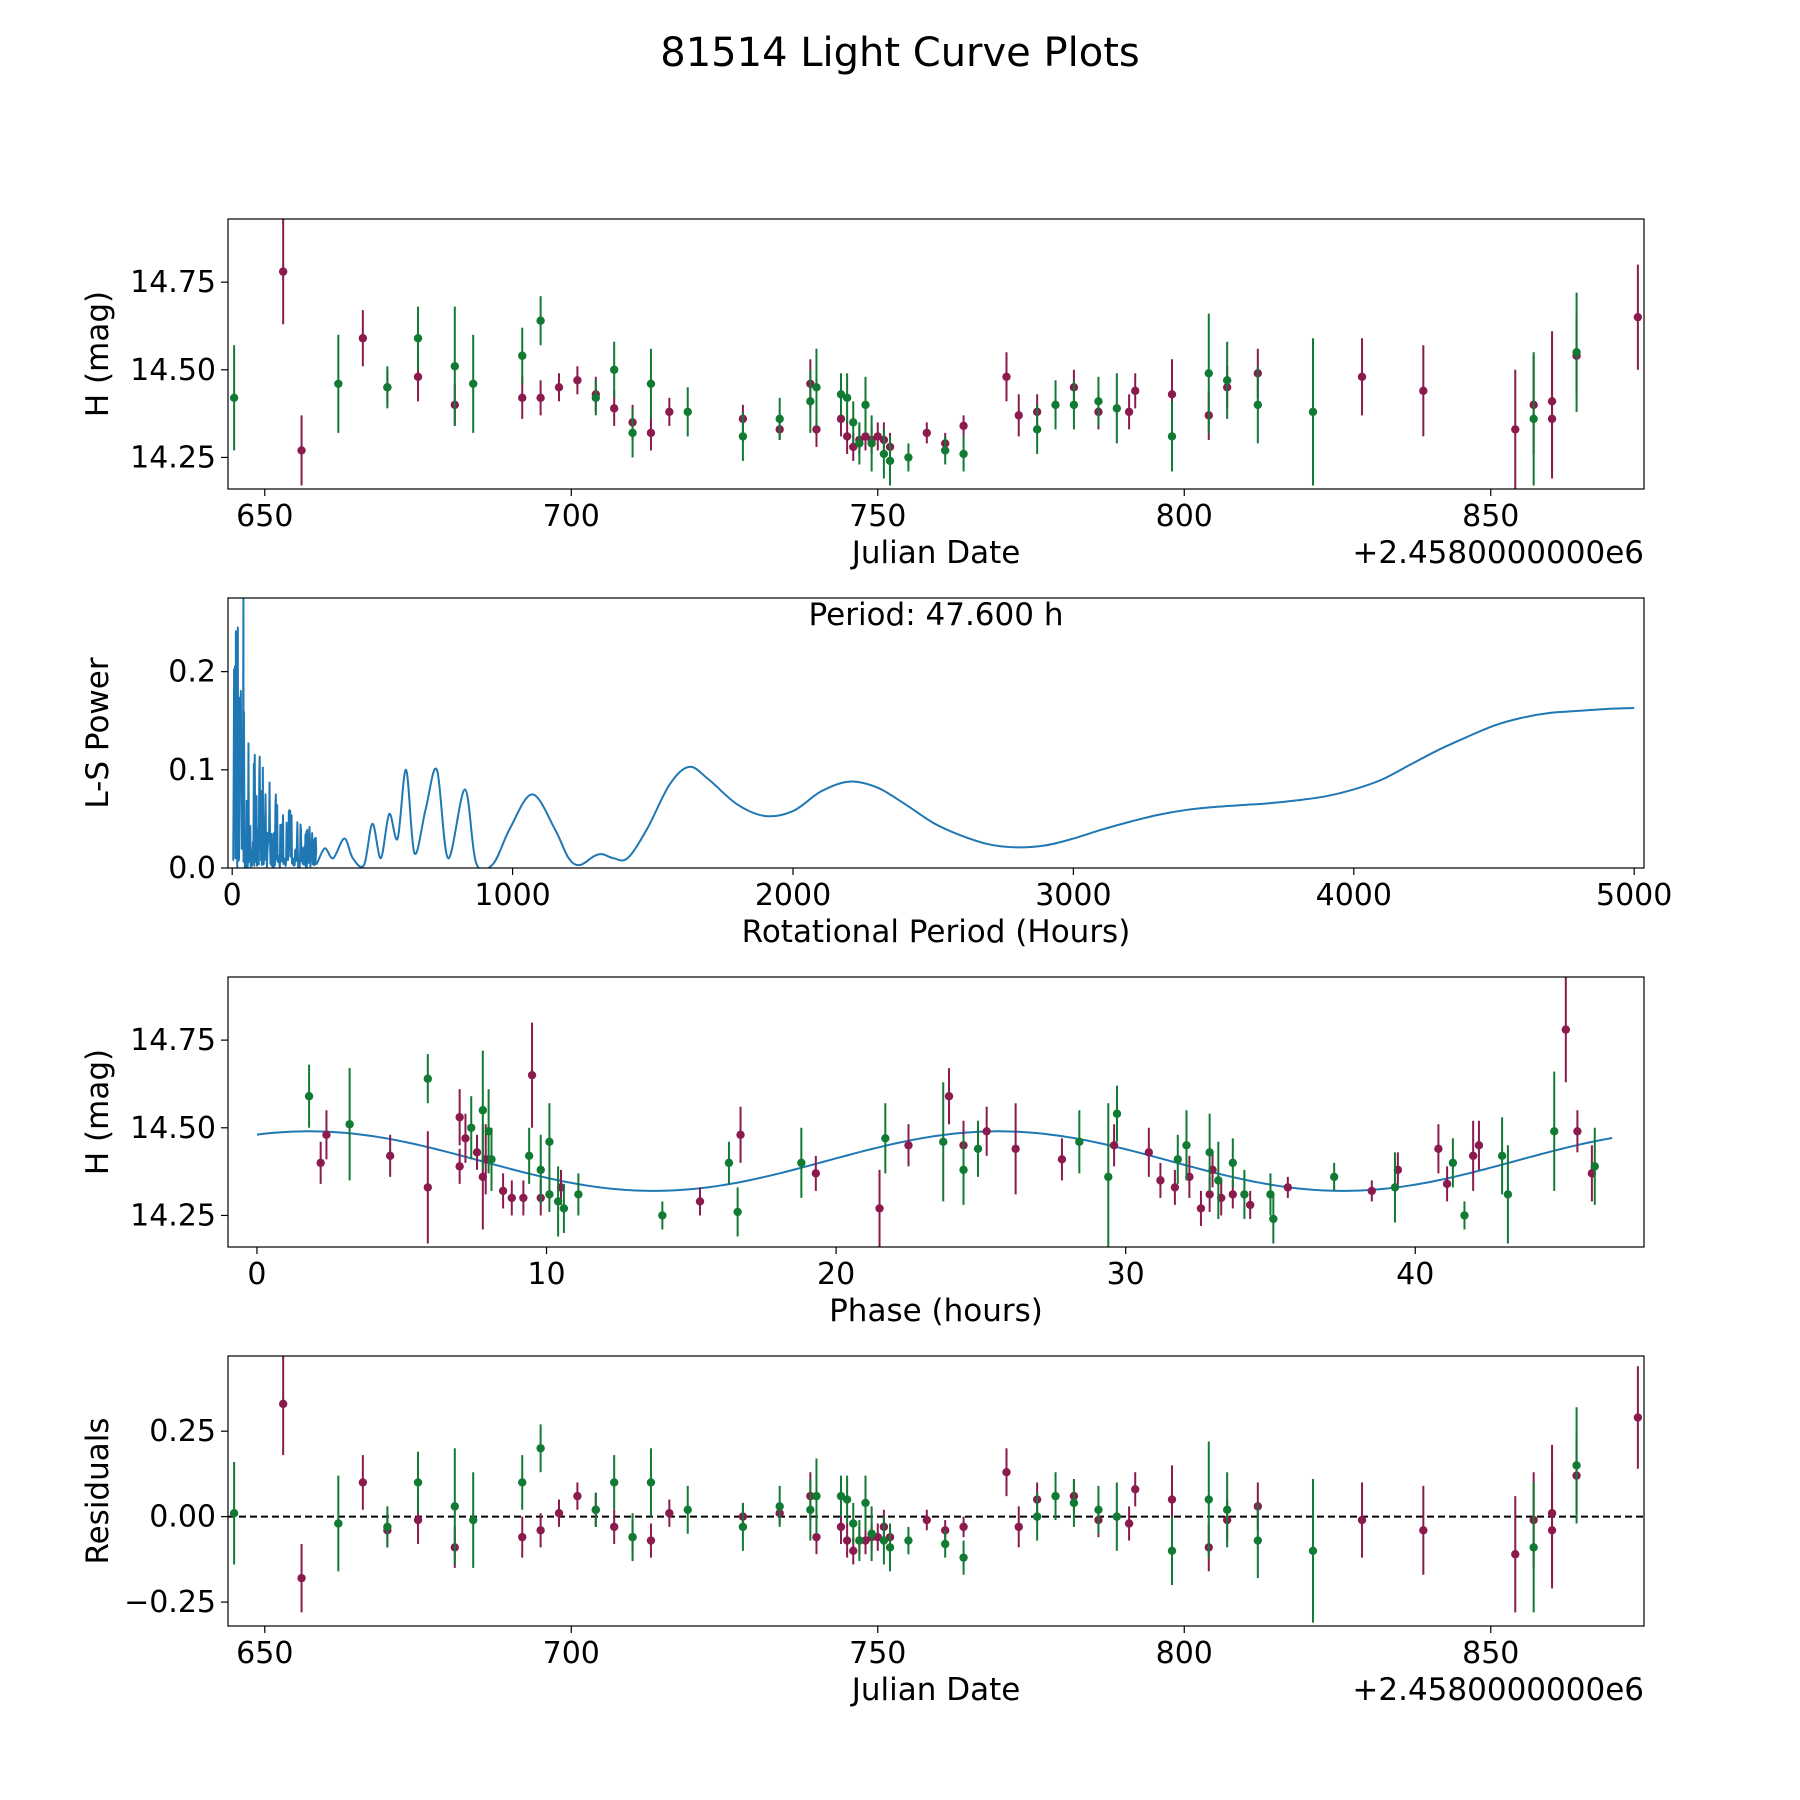 The height and width of the screenshot is (1800, 1800). What do you see at coordinates (824, 399) in the screenshot?
I see `lightcurve-ticks: 650 700 750 800 850 14.25 14.50 14.75` at bounding box center [824, 399].